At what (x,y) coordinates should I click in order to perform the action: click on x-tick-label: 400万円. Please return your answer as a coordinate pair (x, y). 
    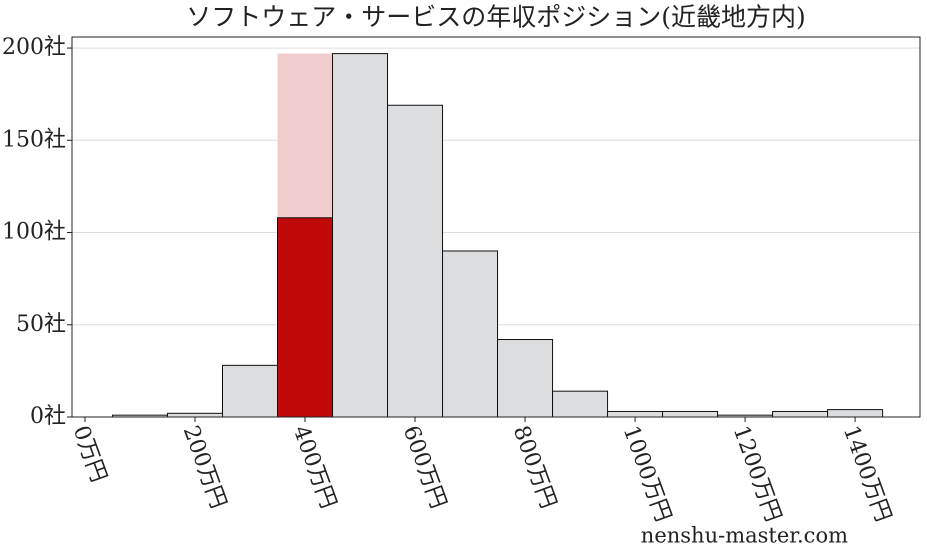
    Looking at the image, I should click on (314, 467).